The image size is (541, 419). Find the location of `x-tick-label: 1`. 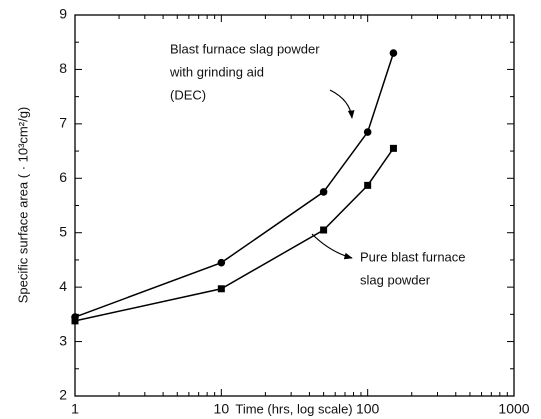

x-tick-label: 1 is located at coordinates (75, 409).